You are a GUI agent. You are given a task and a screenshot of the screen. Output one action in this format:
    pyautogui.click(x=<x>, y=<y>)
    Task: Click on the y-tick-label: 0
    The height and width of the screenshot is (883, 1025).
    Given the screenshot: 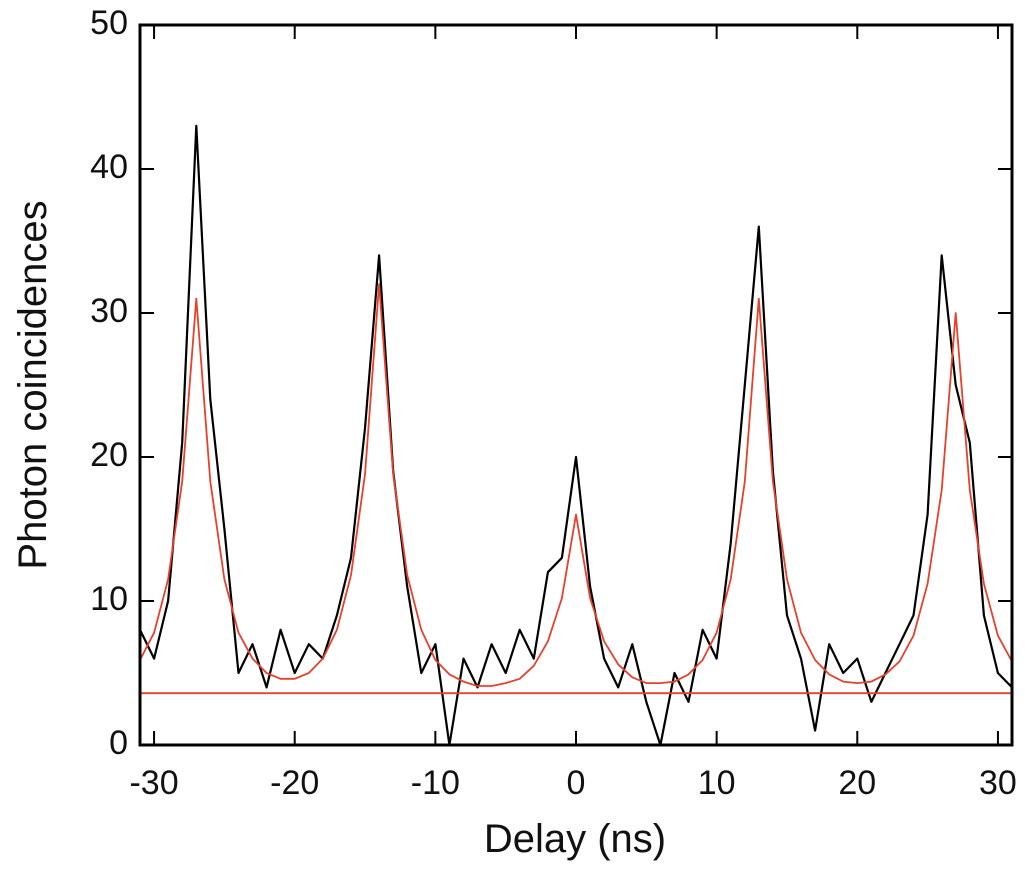 What is the action you would take?
    pyautogui.click(x=118, y=743)
    